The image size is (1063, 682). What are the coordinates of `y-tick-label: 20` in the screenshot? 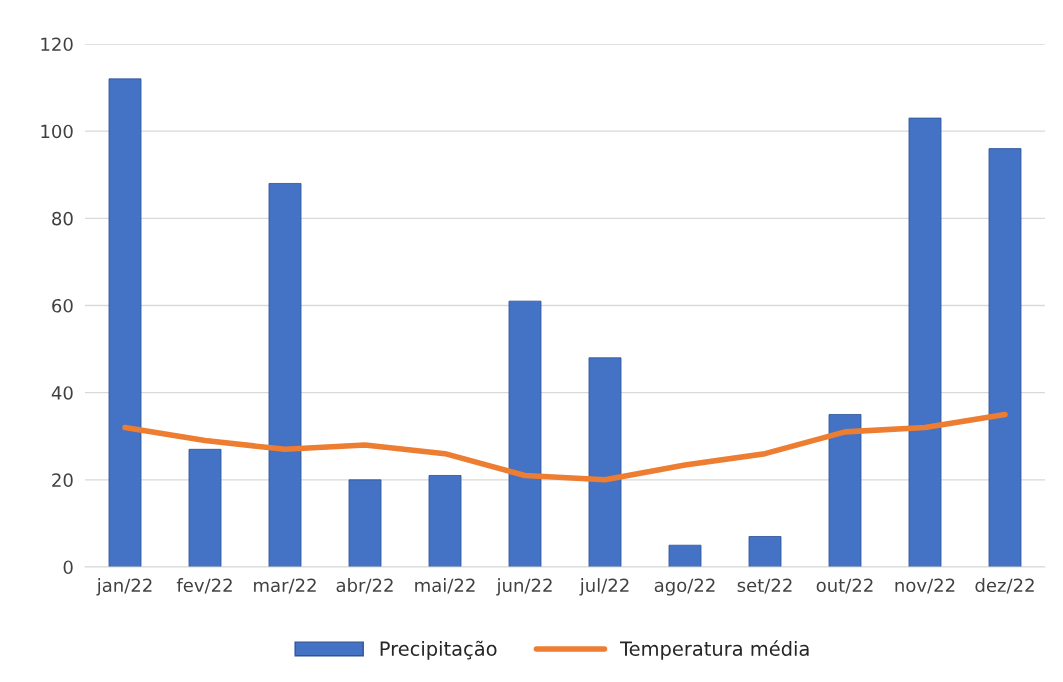 It's located at (62, 480).